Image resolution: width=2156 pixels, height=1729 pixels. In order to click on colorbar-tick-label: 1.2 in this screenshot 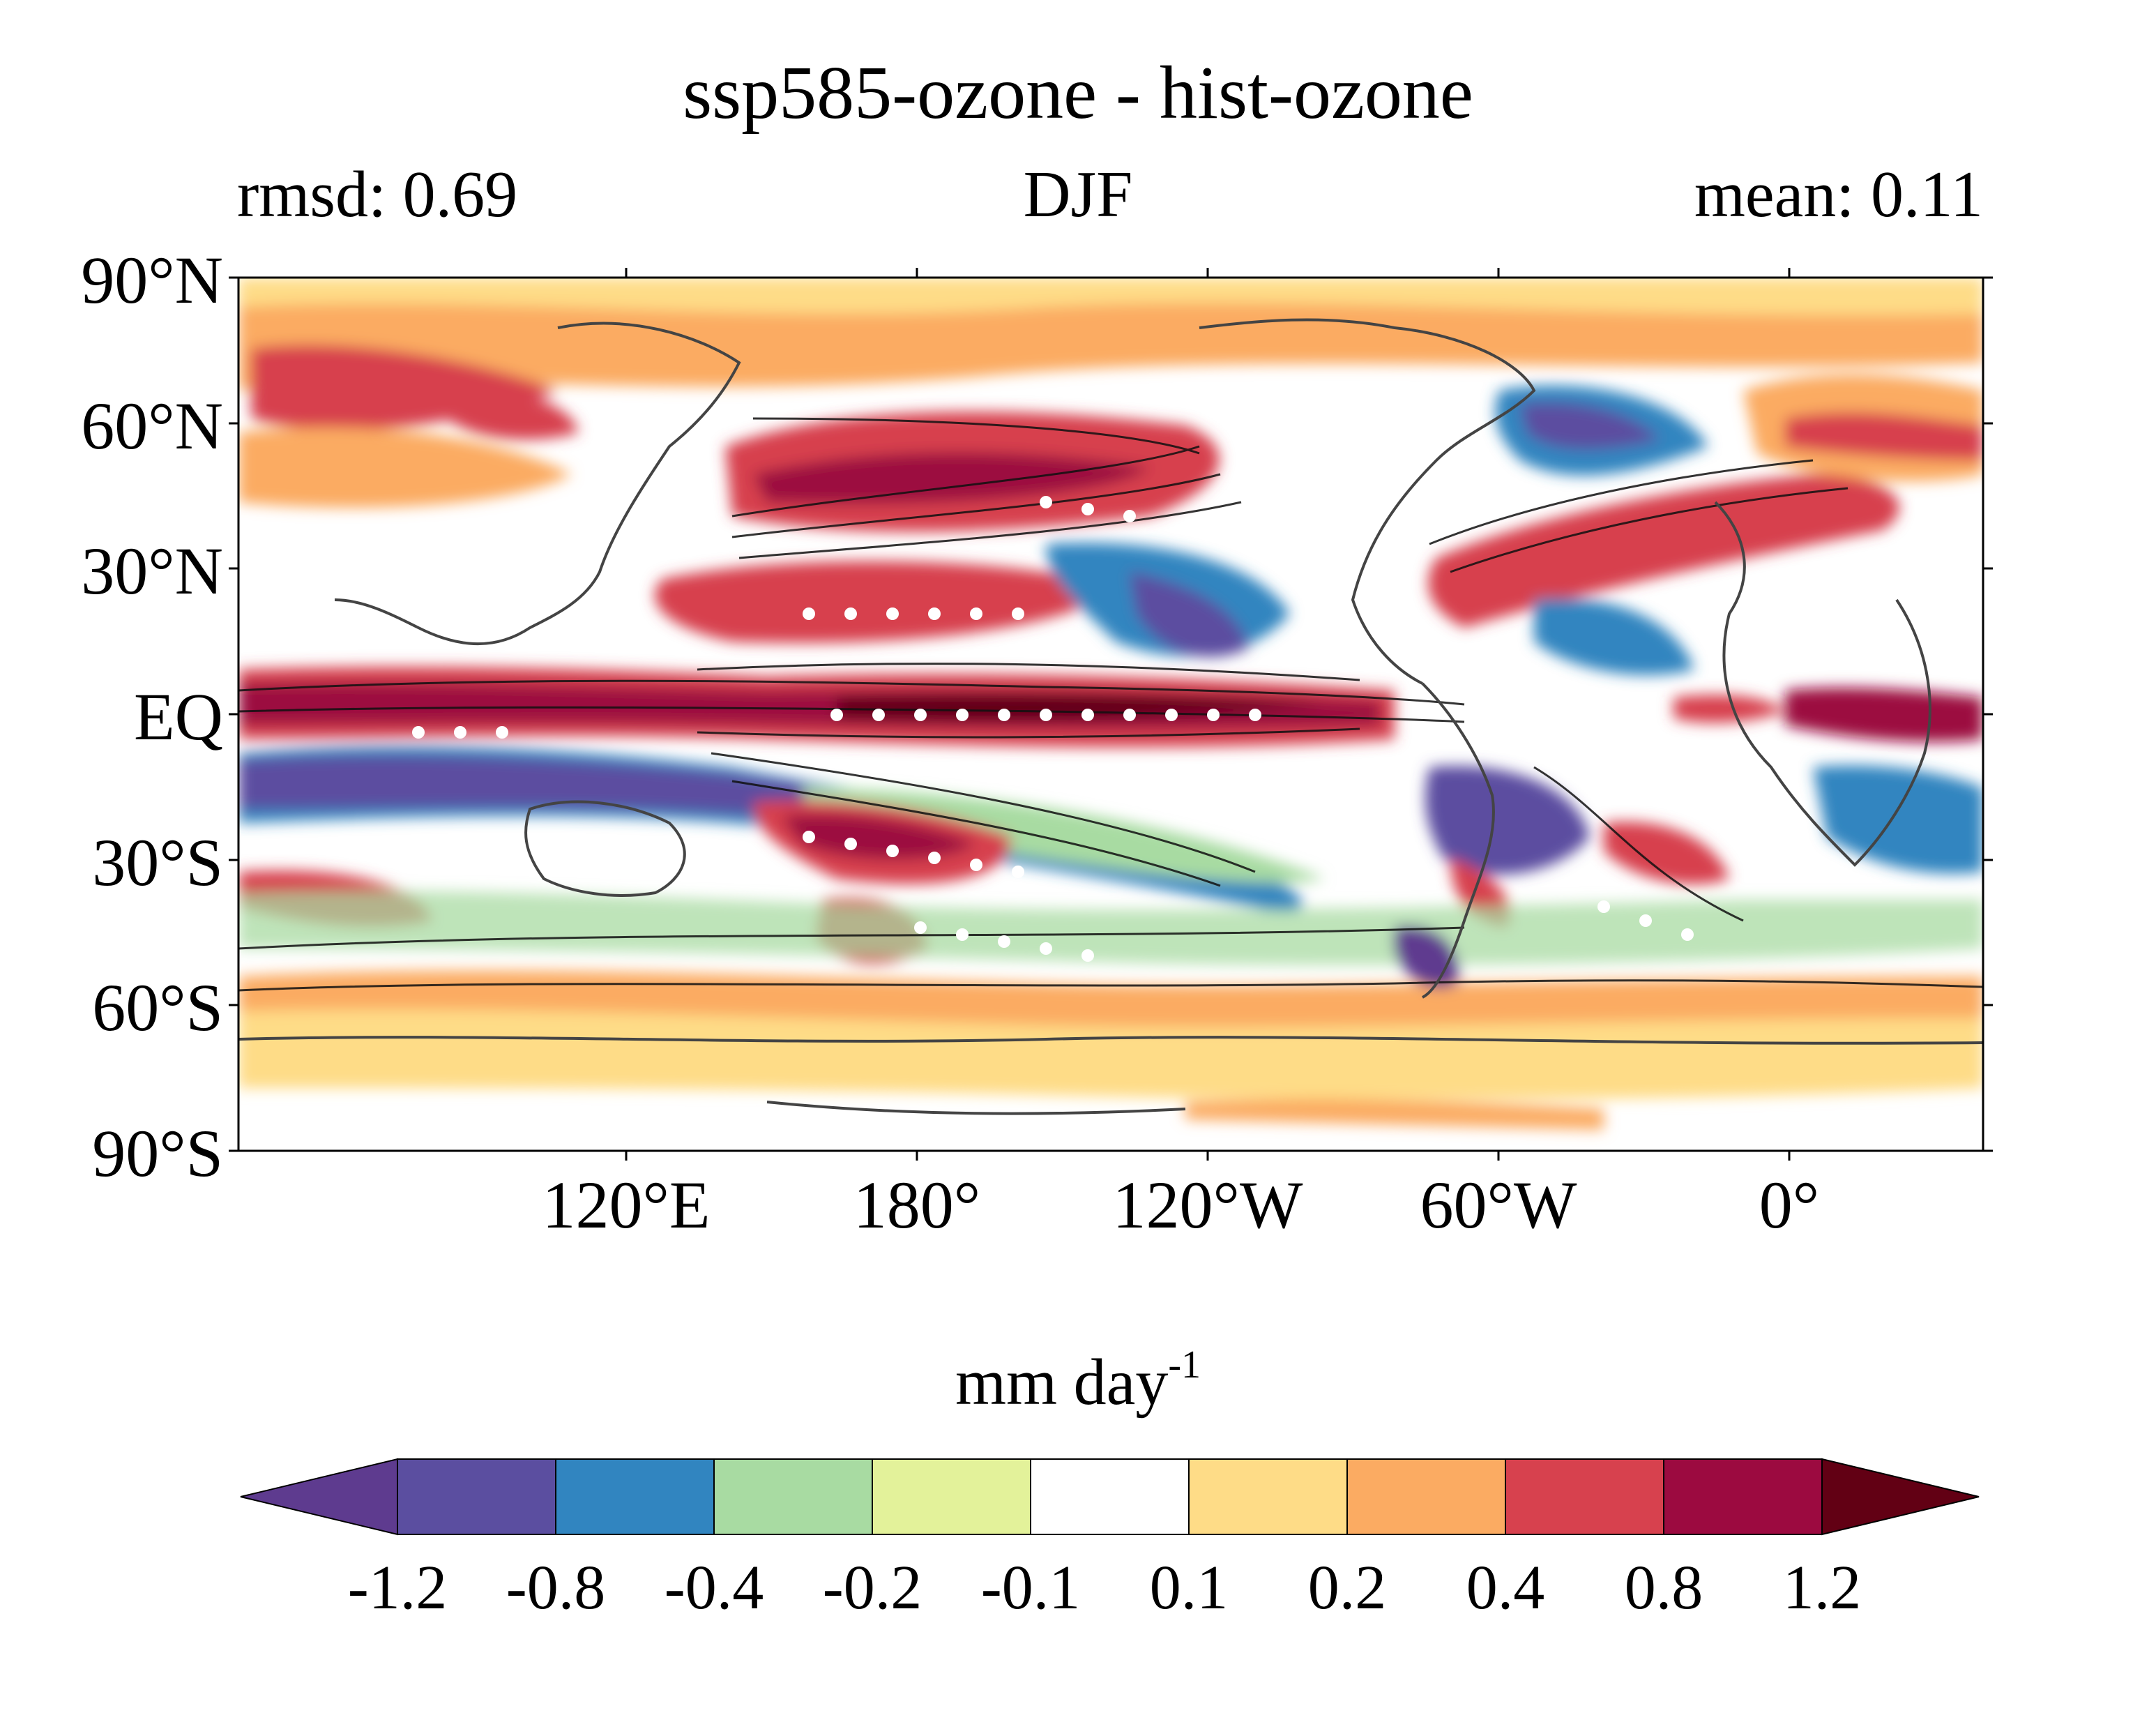, I will do `click(1822, 1587)`.